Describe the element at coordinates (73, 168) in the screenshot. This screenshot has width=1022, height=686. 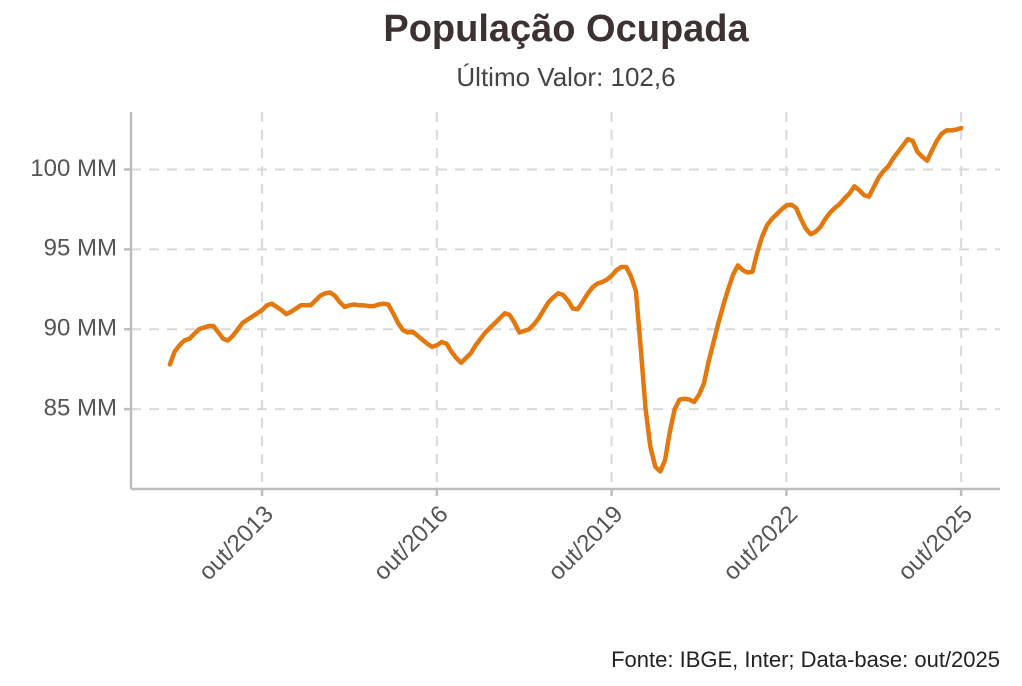
I see `y-tick-label: 100 MM` at that location.